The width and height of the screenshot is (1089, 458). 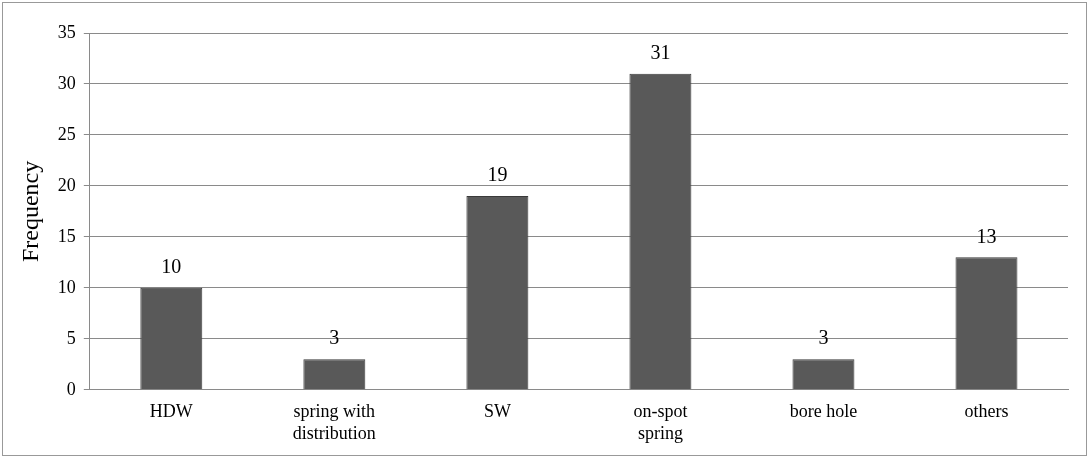 I want to click on y-tick-label: 35, so click(x=66, y=31).